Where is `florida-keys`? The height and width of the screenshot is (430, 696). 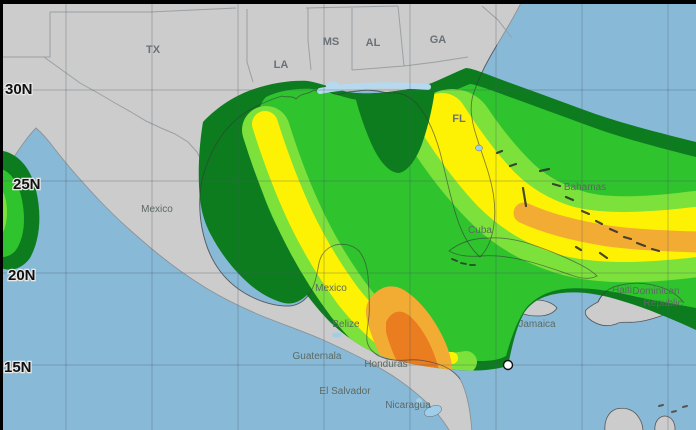
florida-keys is located at coordinates (463, 262).